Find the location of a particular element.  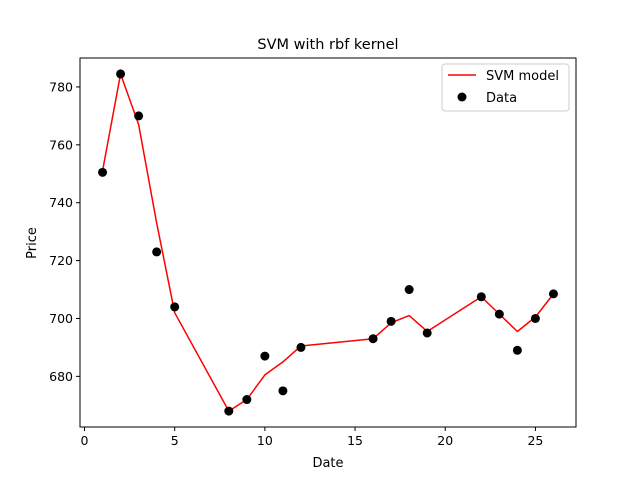

legend: SVM model Data is located at coordinates (505, 87).